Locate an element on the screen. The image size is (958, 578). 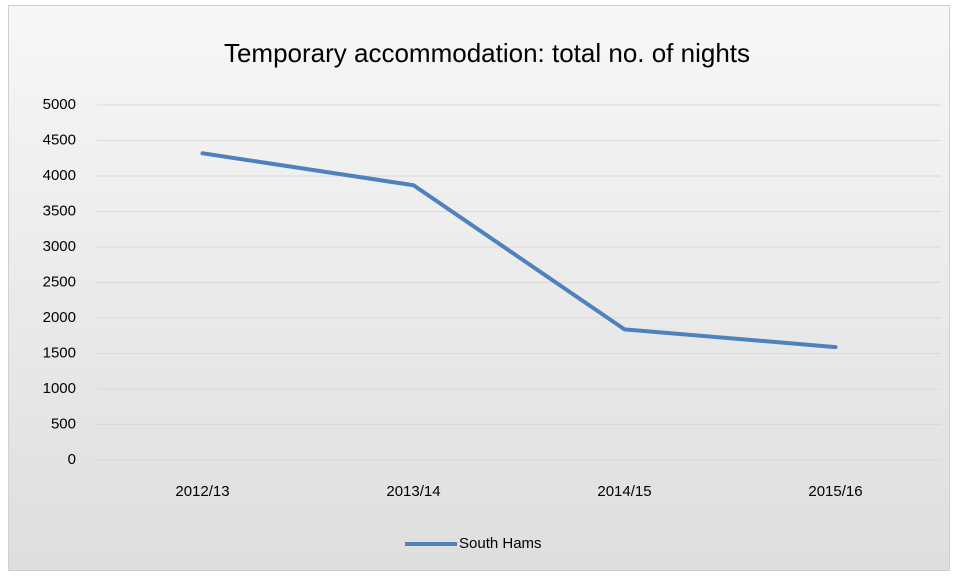
y-tick-label: 5000 is located at coordinates (59, 104).